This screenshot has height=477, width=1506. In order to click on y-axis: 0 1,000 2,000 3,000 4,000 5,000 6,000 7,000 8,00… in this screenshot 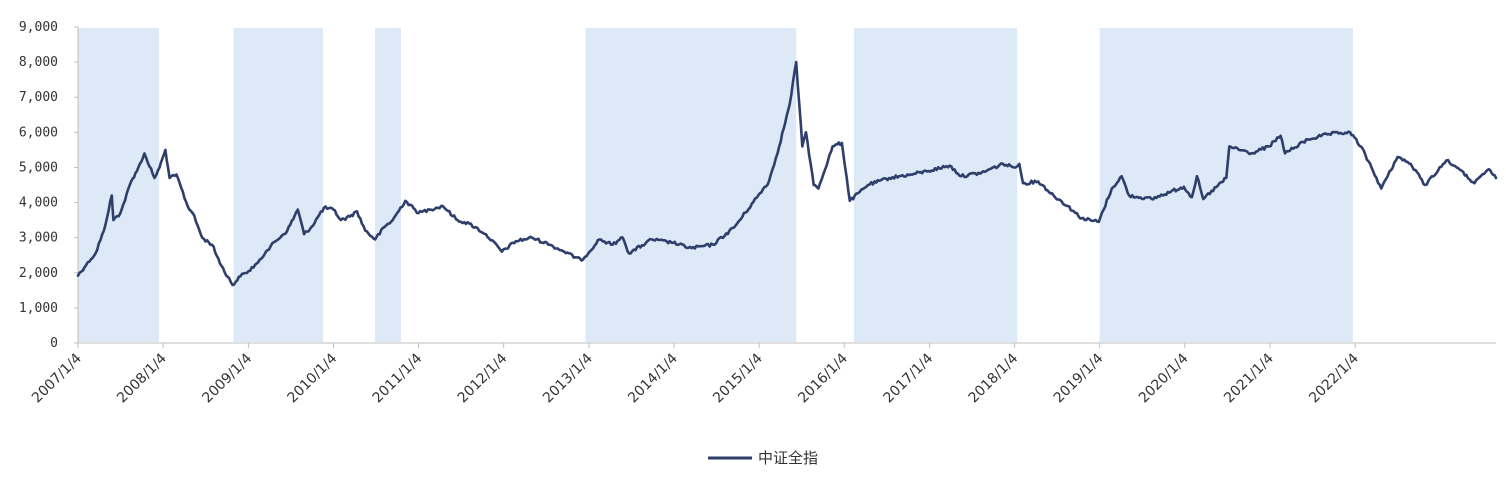, I will do `click(49, 185)`.